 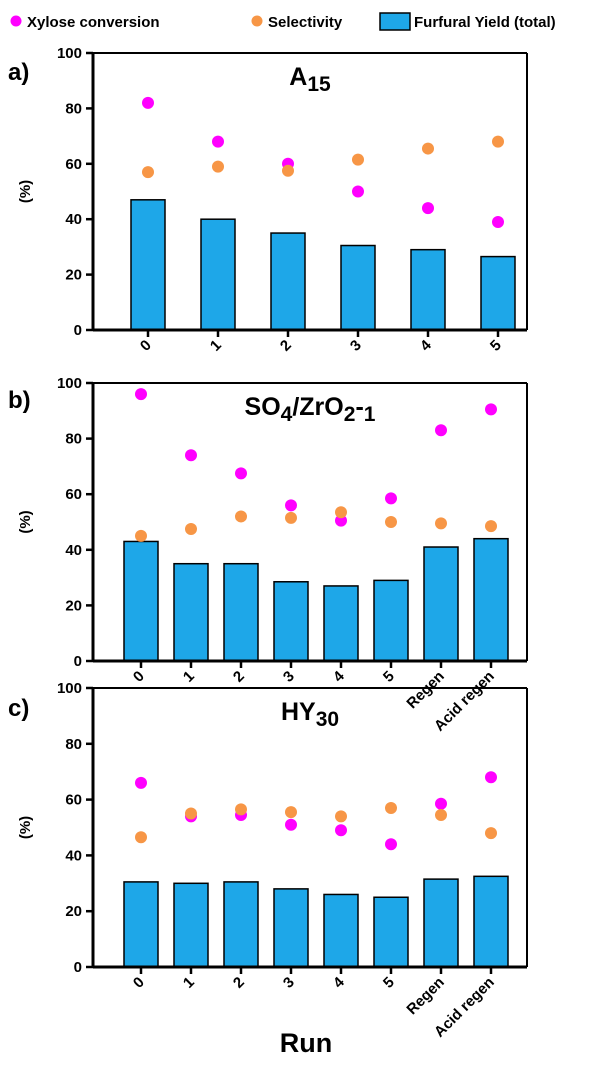 I want to click on x-tick-label: 5, so click(x=389, y=677).